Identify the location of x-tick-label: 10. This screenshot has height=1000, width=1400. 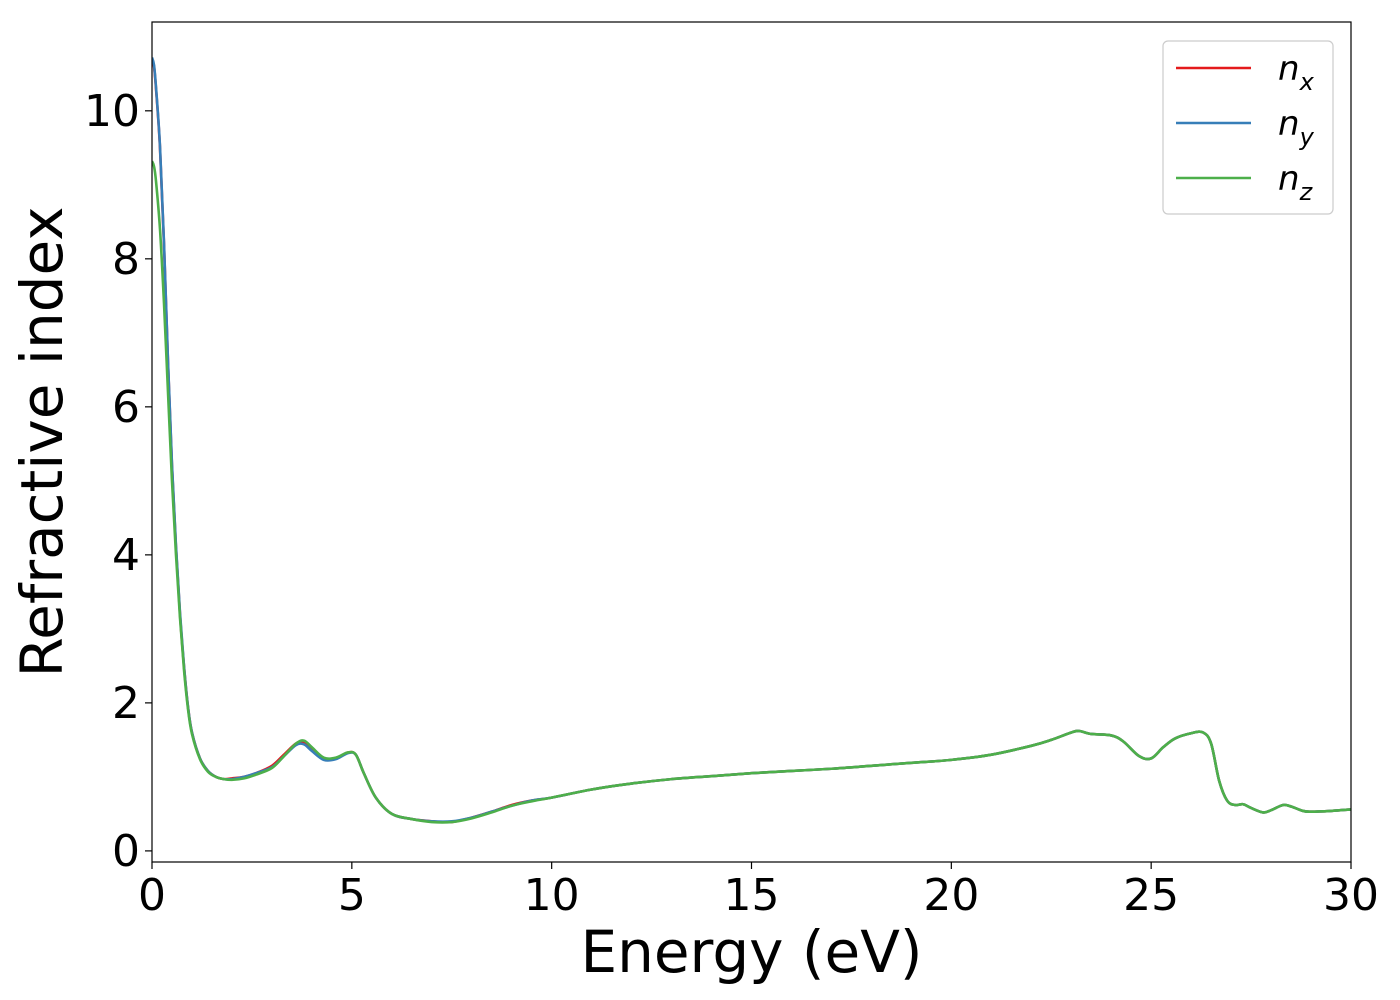
(552, 895).